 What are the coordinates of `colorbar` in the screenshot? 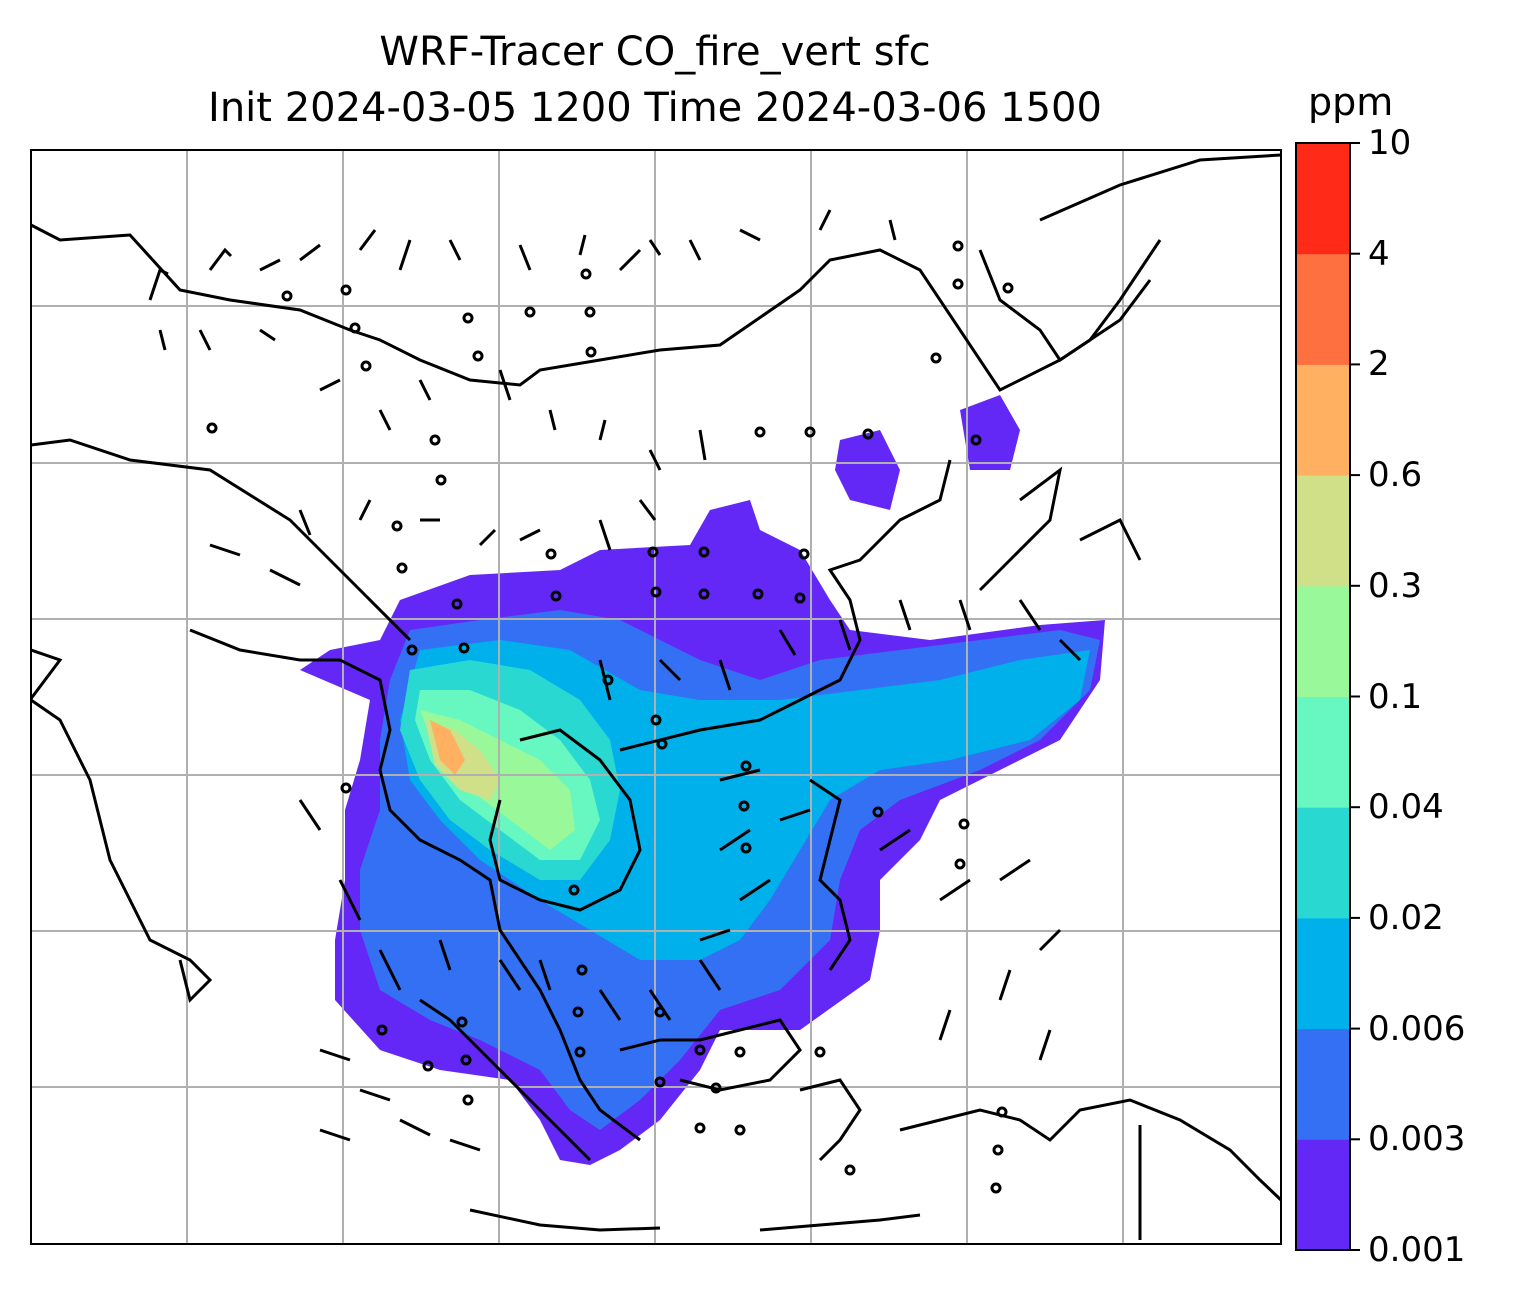 It's located at (1327, 696).